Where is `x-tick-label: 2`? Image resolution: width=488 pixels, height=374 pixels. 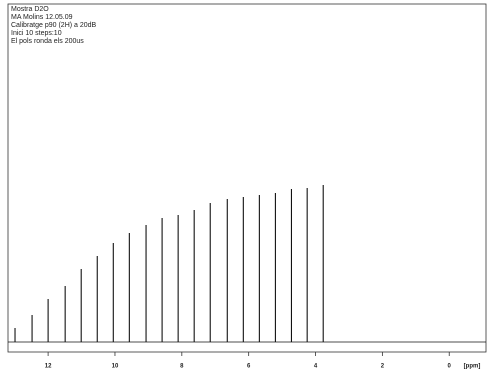 x-tick-label: 2 is located at coordinates (383, 367).